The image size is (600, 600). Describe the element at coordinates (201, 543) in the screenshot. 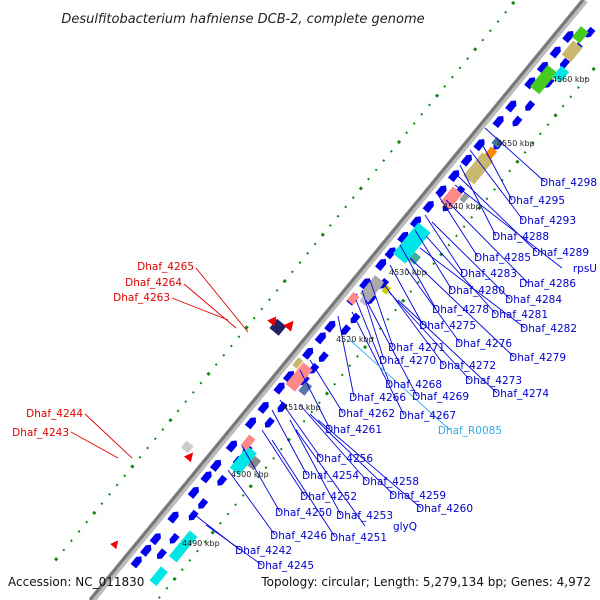

I see `kbp-tick-label: 4490 kbp` at that location.